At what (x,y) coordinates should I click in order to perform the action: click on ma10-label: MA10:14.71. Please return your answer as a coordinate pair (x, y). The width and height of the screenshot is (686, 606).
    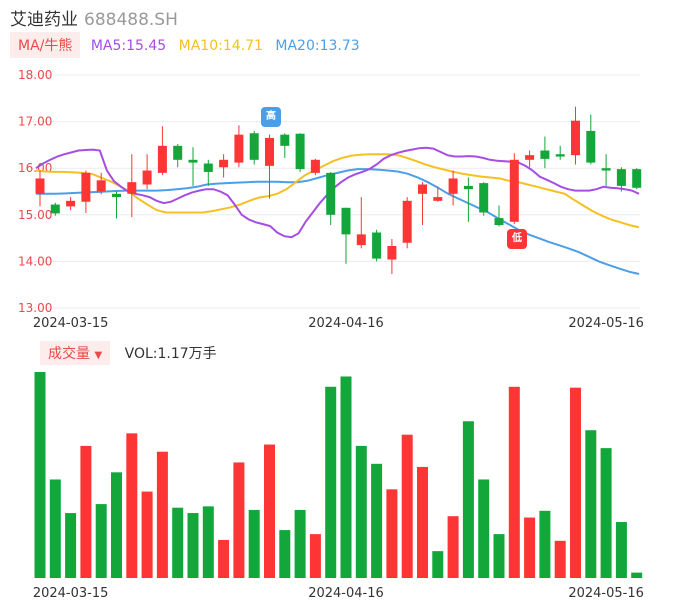
    Looking at the image, I should click on (220, 46).